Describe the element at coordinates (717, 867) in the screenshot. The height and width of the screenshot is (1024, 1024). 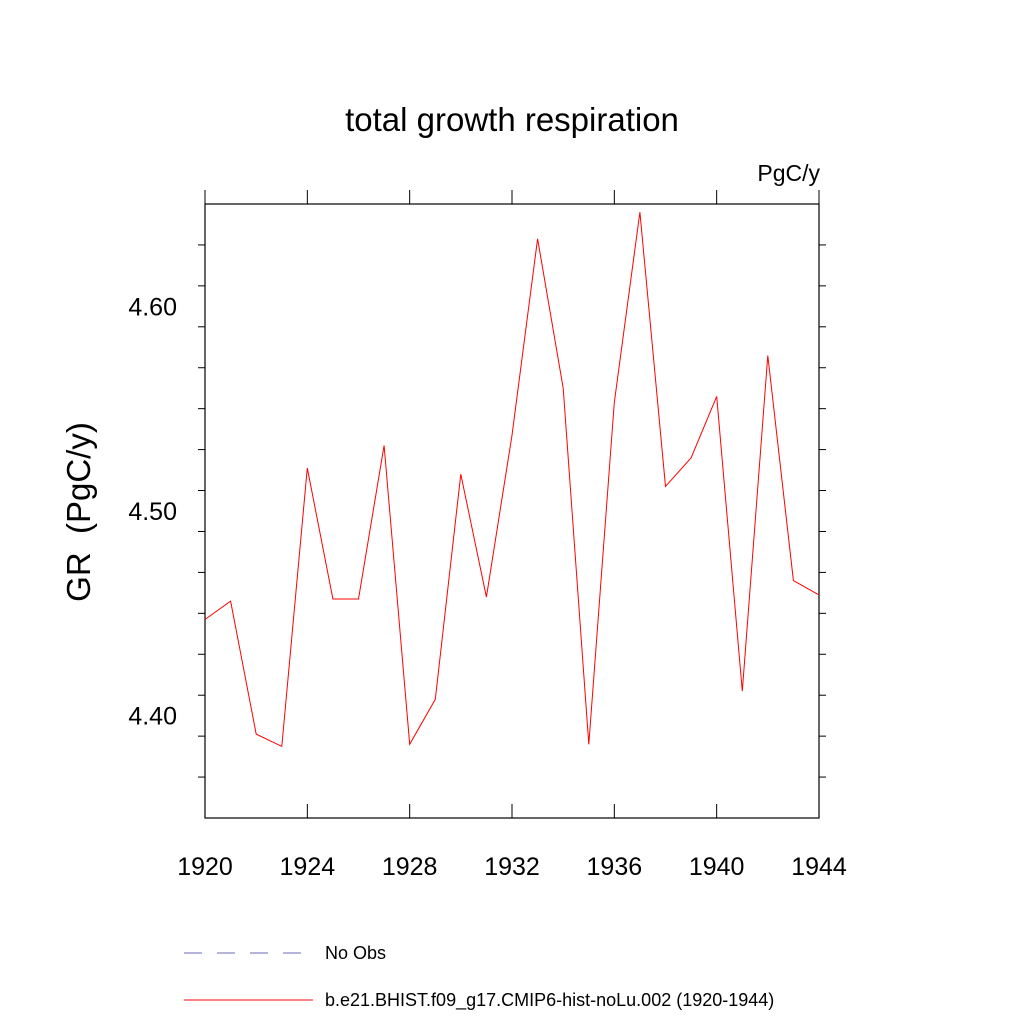
I see `x-tick-label: 1940` at that location.